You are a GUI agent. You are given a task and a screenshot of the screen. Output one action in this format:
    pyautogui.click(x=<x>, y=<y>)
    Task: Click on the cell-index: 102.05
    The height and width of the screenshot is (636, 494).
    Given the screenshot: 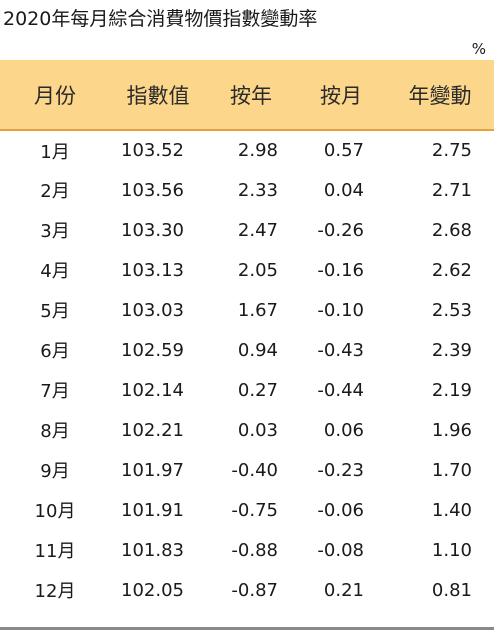 What is the action you would take?
    pyautogui.click(x=152, y=590)
    